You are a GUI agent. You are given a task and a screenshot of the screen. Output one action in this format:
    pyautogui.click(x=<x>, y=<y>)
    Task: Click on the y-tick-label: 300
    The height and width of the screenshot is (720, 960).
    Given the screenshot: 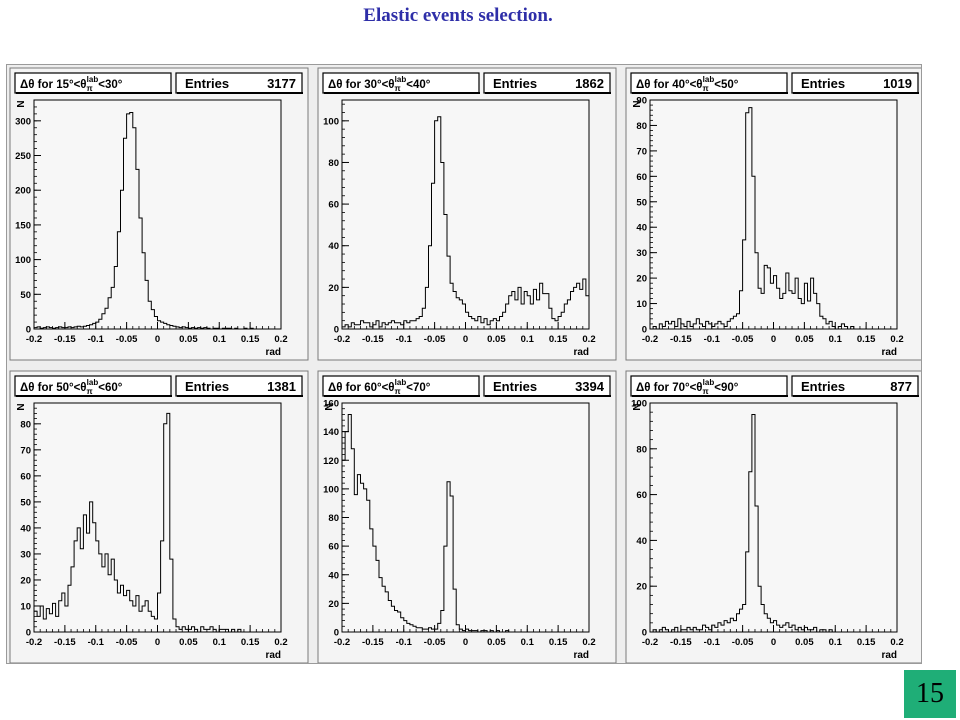 What is the action you would take?
    pyautogui.click(x=23, y=121)
    